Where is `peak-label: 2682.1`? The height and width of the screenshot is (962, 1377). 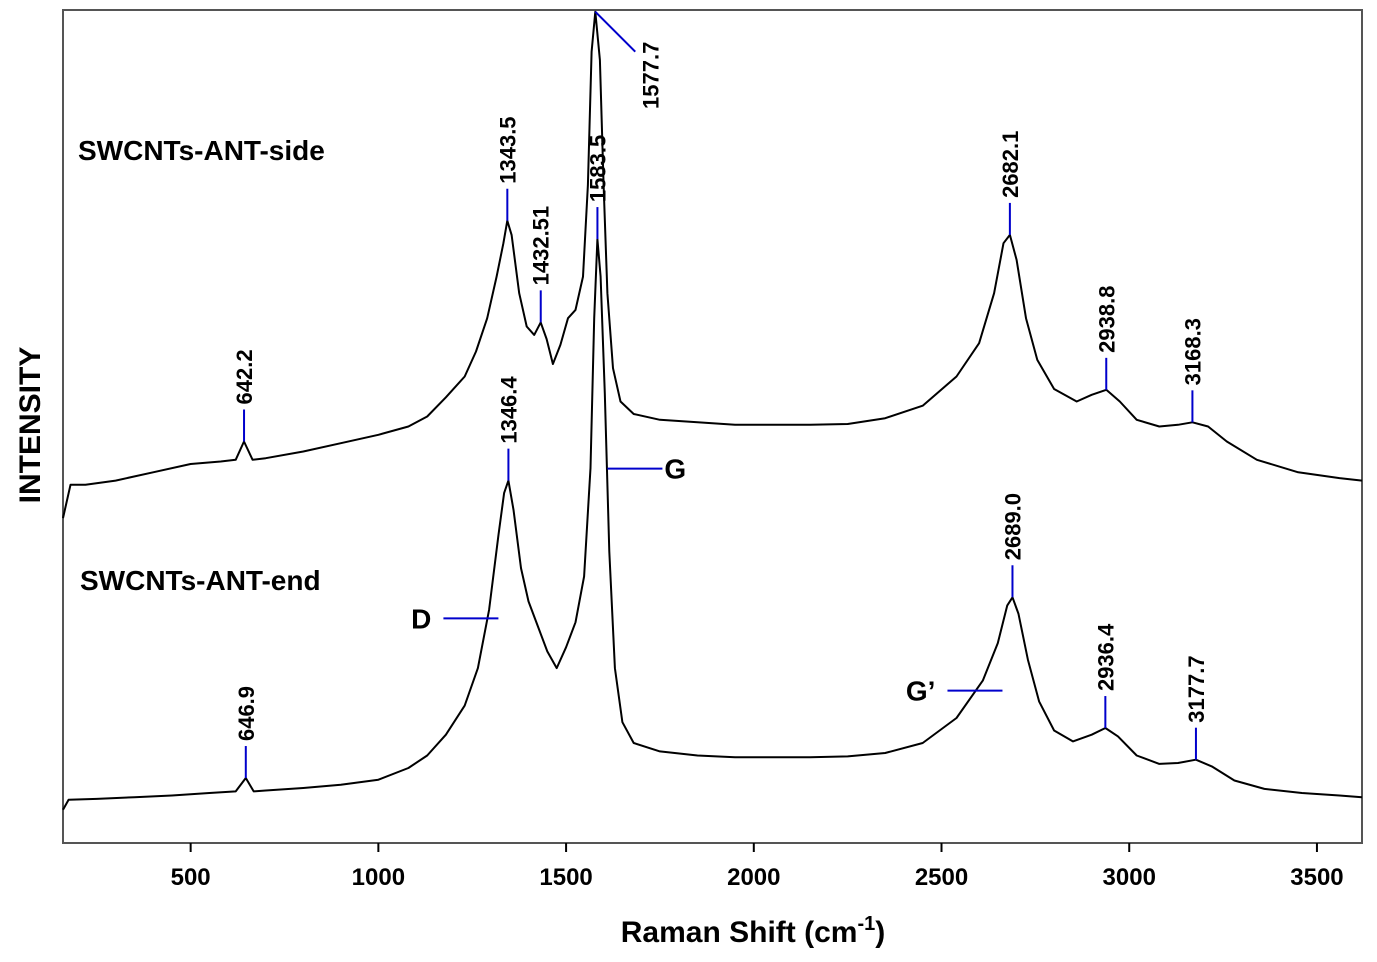
peak-label: 2682.1 is located at coordinates (1010, 164).